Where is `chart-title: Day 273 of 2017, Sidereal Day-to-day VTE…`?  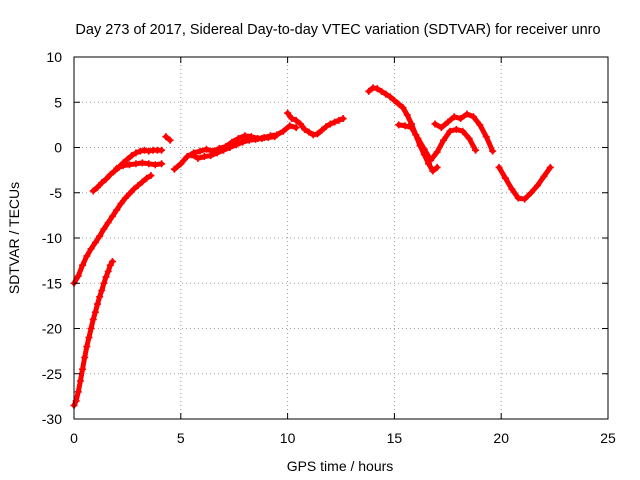
chart-title: Day 273 of 2017, Sidereal Day-to-day VTE… is located at coordinates (337, 30).